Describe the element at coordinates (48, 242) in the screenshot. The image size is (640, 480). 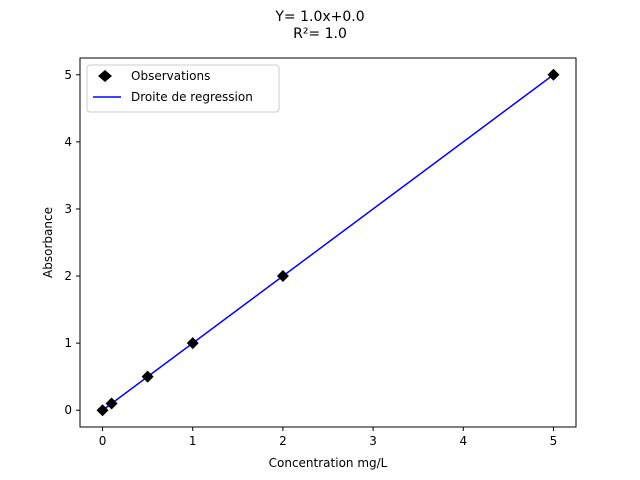
I see `y-axis-label: Absorbance` at that location.